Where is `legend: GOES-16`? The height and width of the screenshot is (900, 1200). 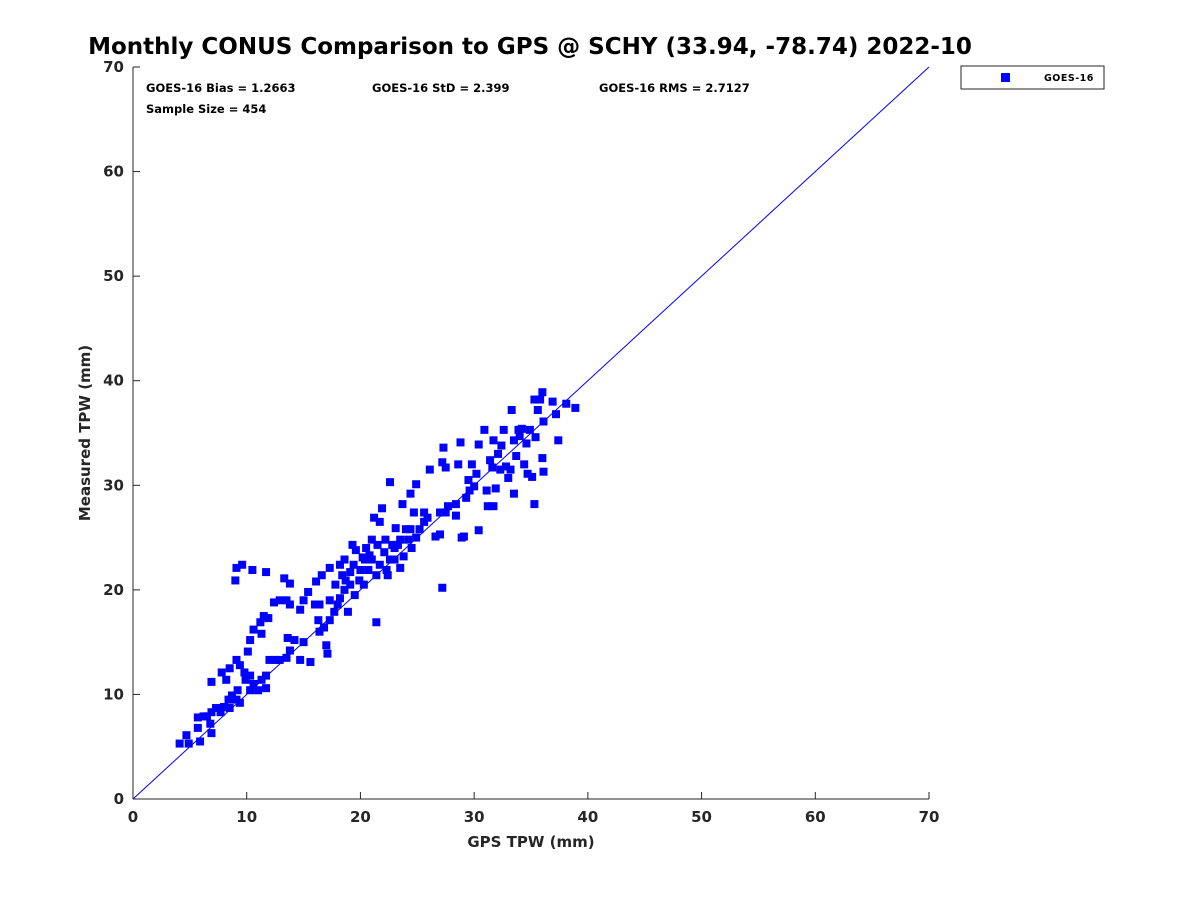 legend: GOES-16 is located at coordinates (1032, 77).